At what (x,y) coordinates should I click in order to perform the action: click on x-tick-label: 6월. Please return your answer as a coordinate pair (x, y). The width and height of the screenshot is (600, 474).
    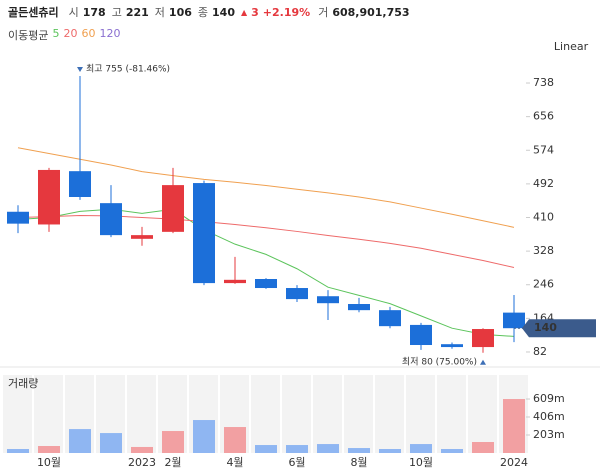
    Looking at the image, I should click on (296, 462).